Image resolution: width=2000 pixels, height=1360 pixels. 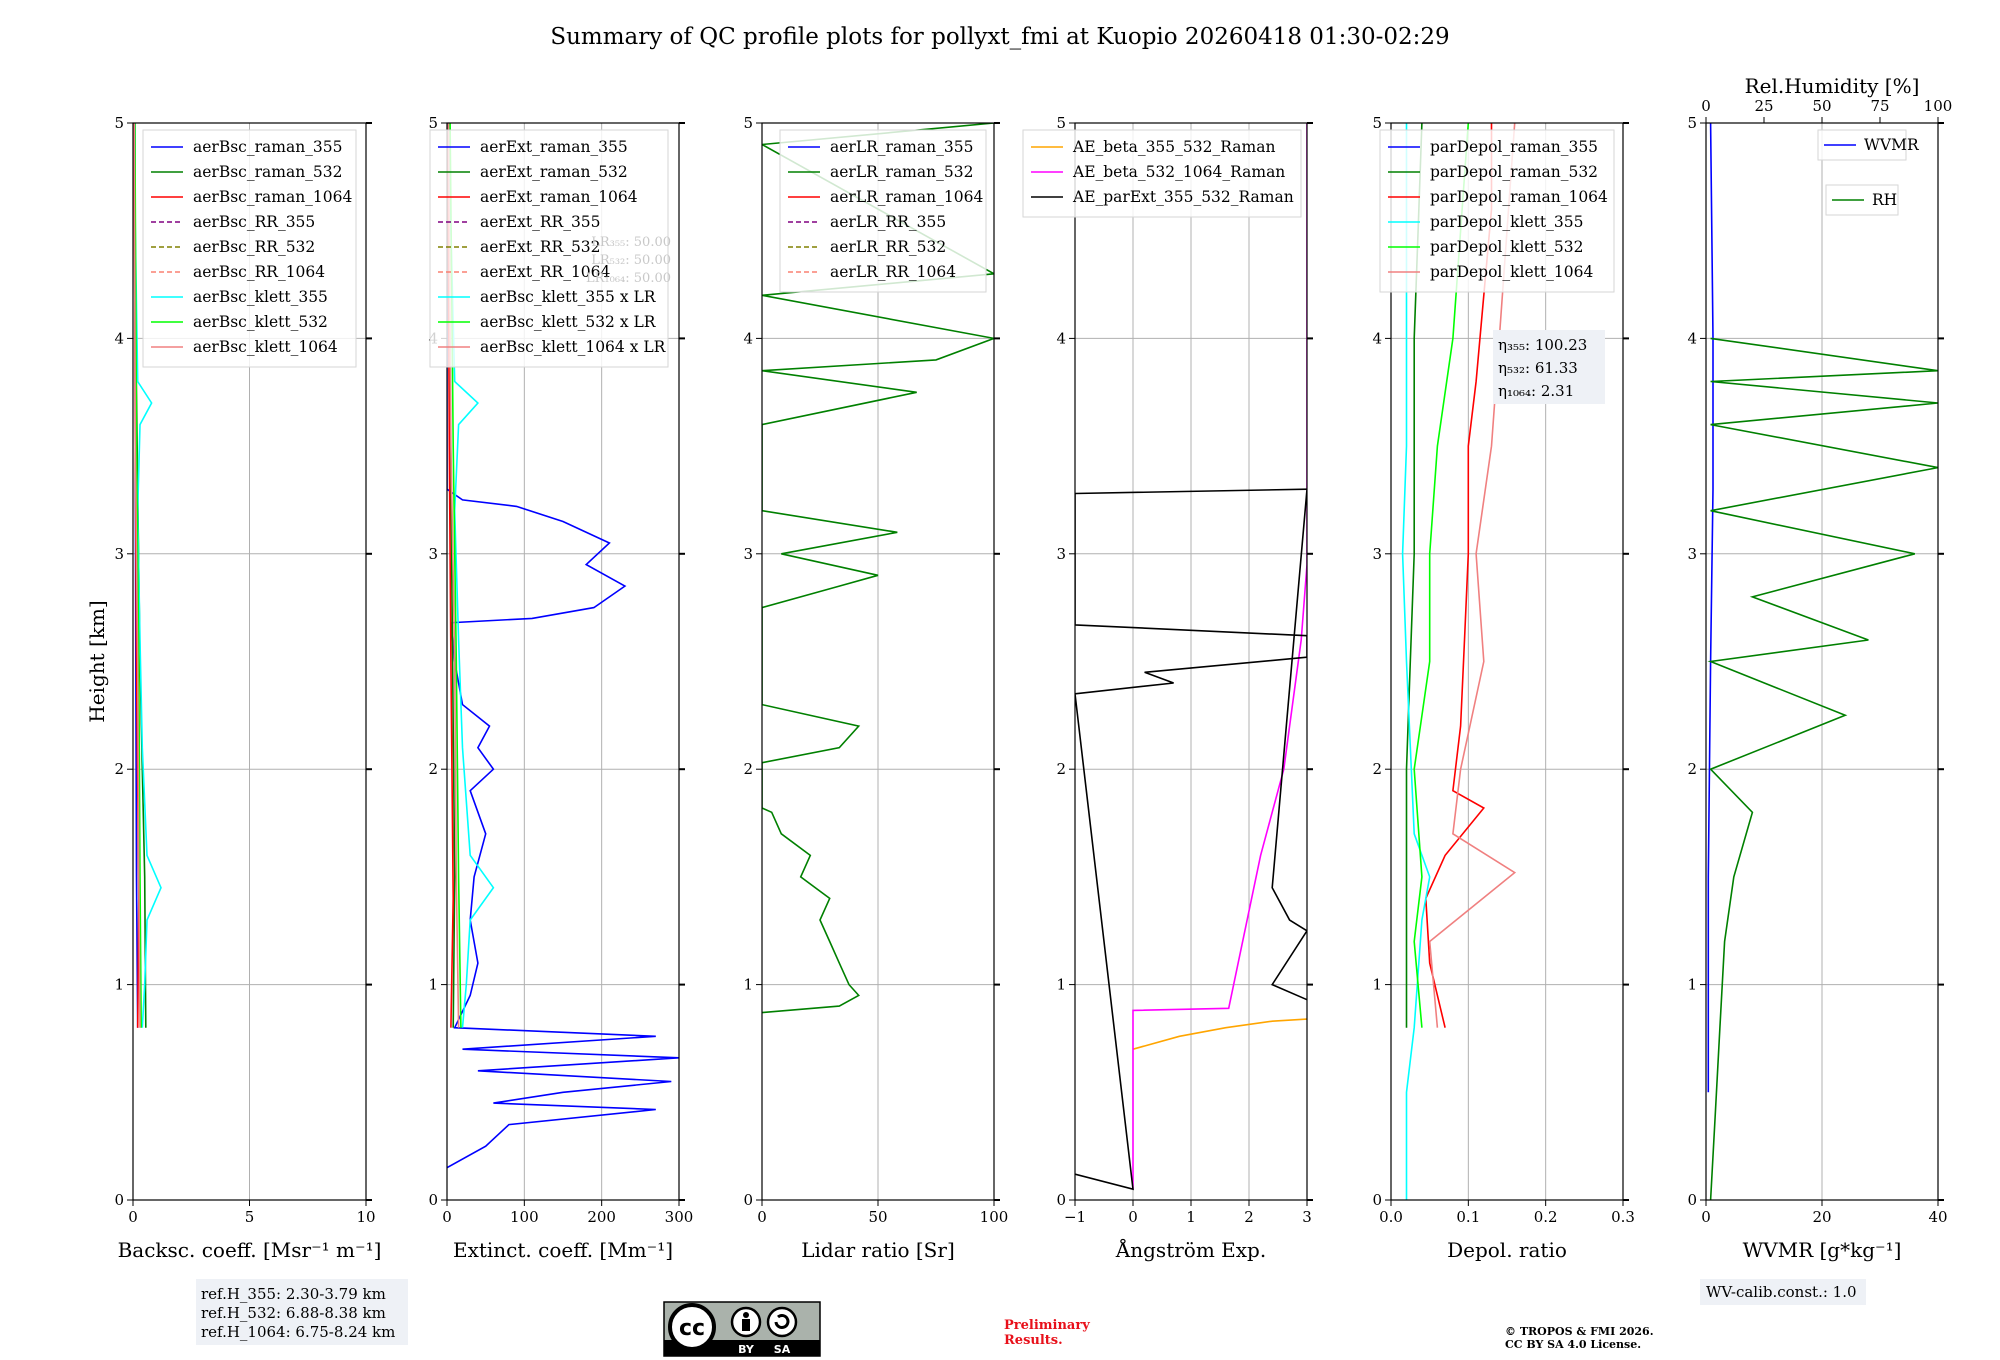 What do you see at coordinates (1173, 147) in the screenshot?
I see `legend-label: AE_beta_355_532_Raman` at bounding box center [1173, 147].